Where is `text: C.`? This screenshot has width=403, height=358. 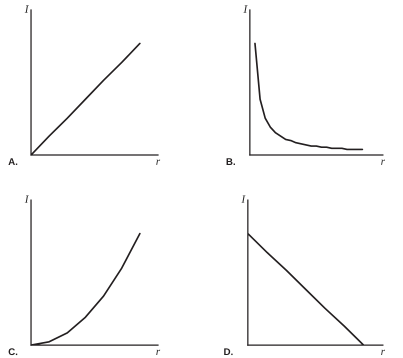
text: C. is located at coordinates (13, 352).